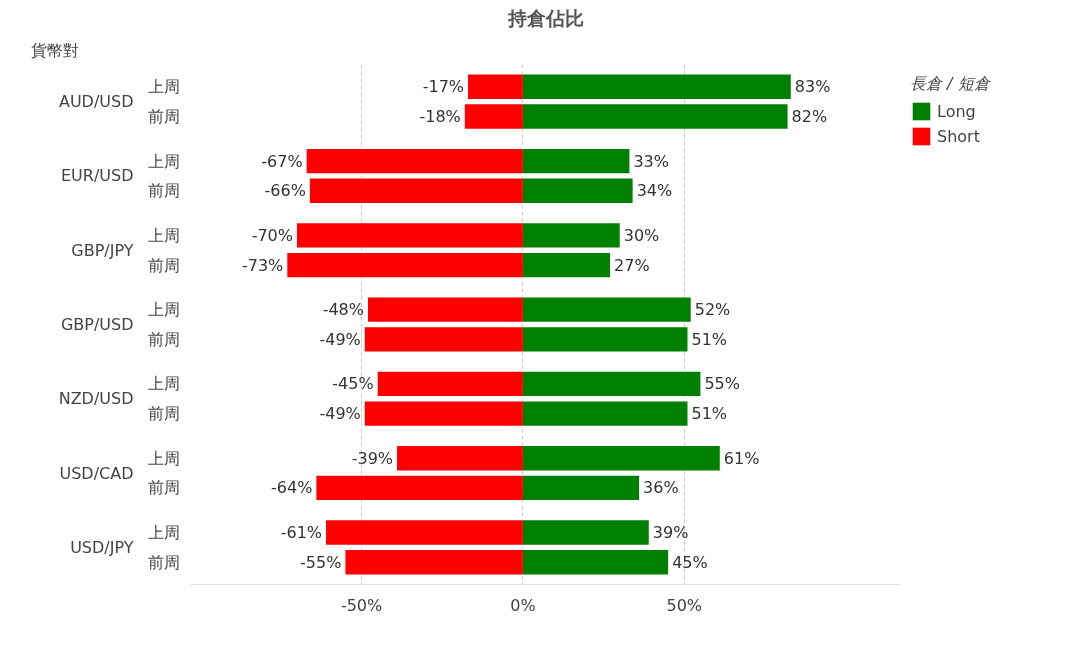  I want to click on text: NZD/USD, so click(96, 399).